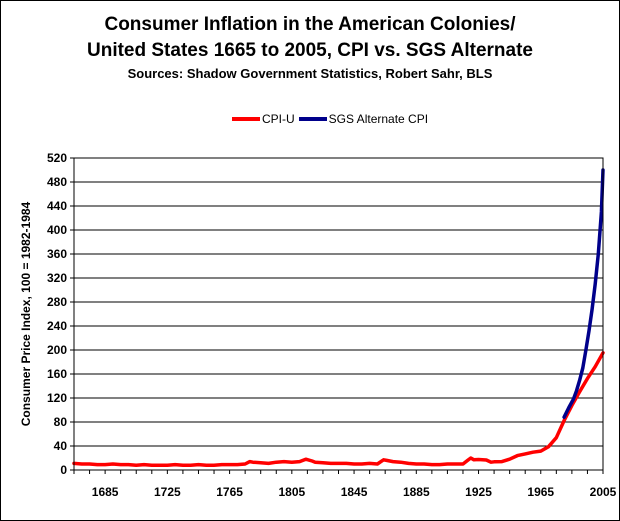 This screenshot has width=620, height=521. Describe the element at coordinates (61, 446) in the screenshot. I see `y-tick-label: 40` at that location.